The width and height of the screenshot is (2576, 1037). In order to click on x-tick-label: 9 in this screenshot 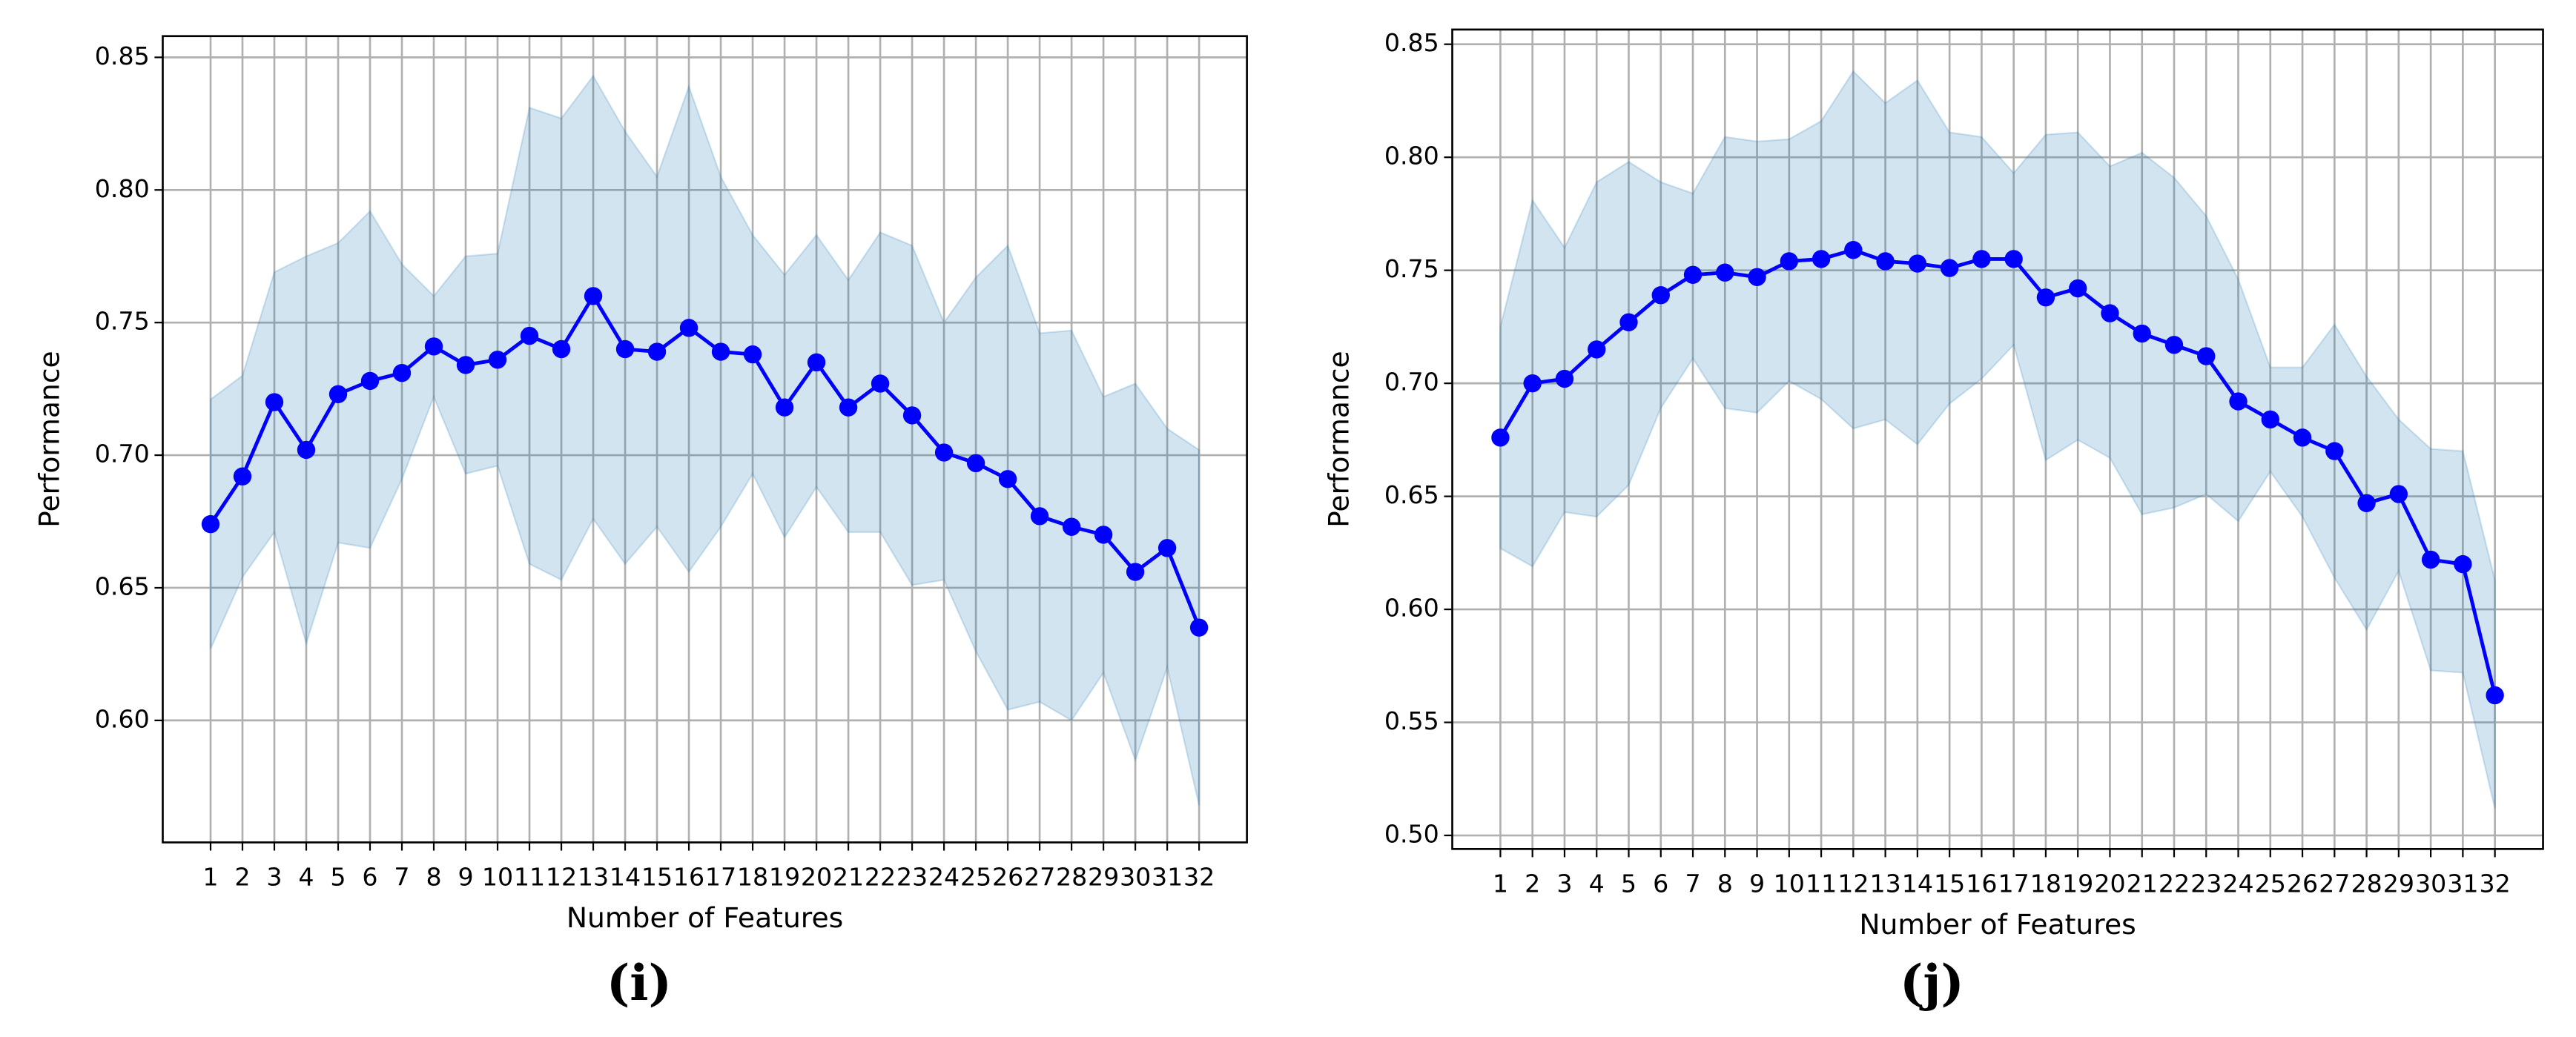, I will do `click(1757, 883)`.